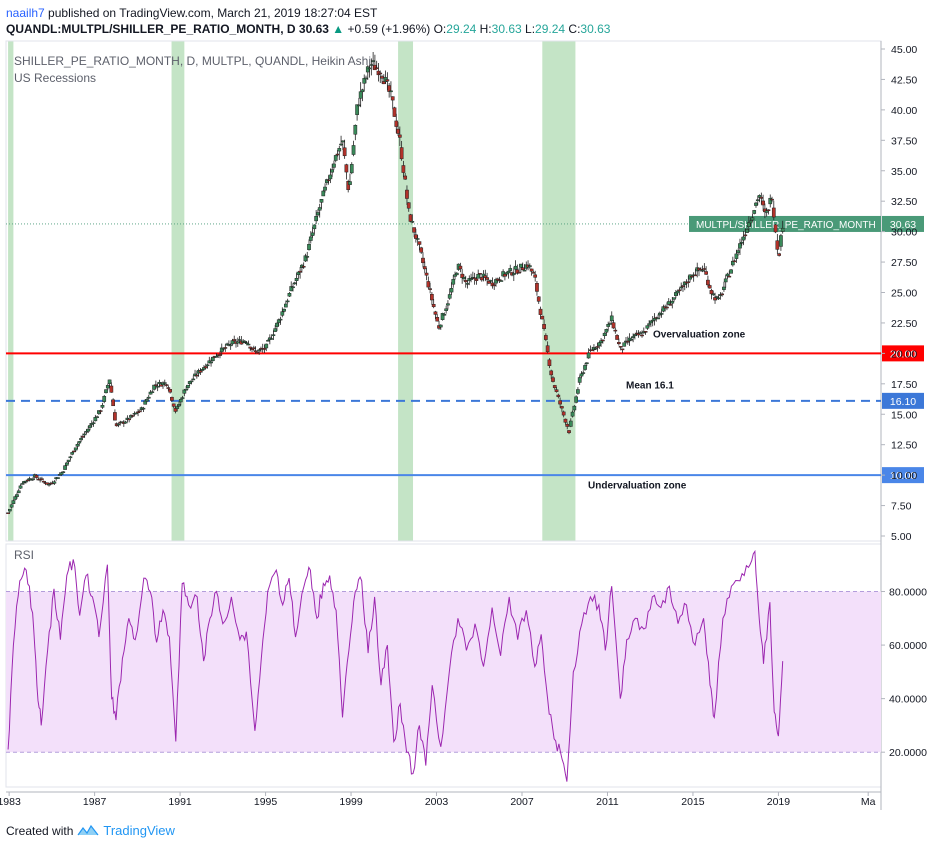 This screenshot has width=950, height=849. Describe the element at coordinates (637, 486) in the screenshot. I see `zone-label: Undervaluation zone` at that location.